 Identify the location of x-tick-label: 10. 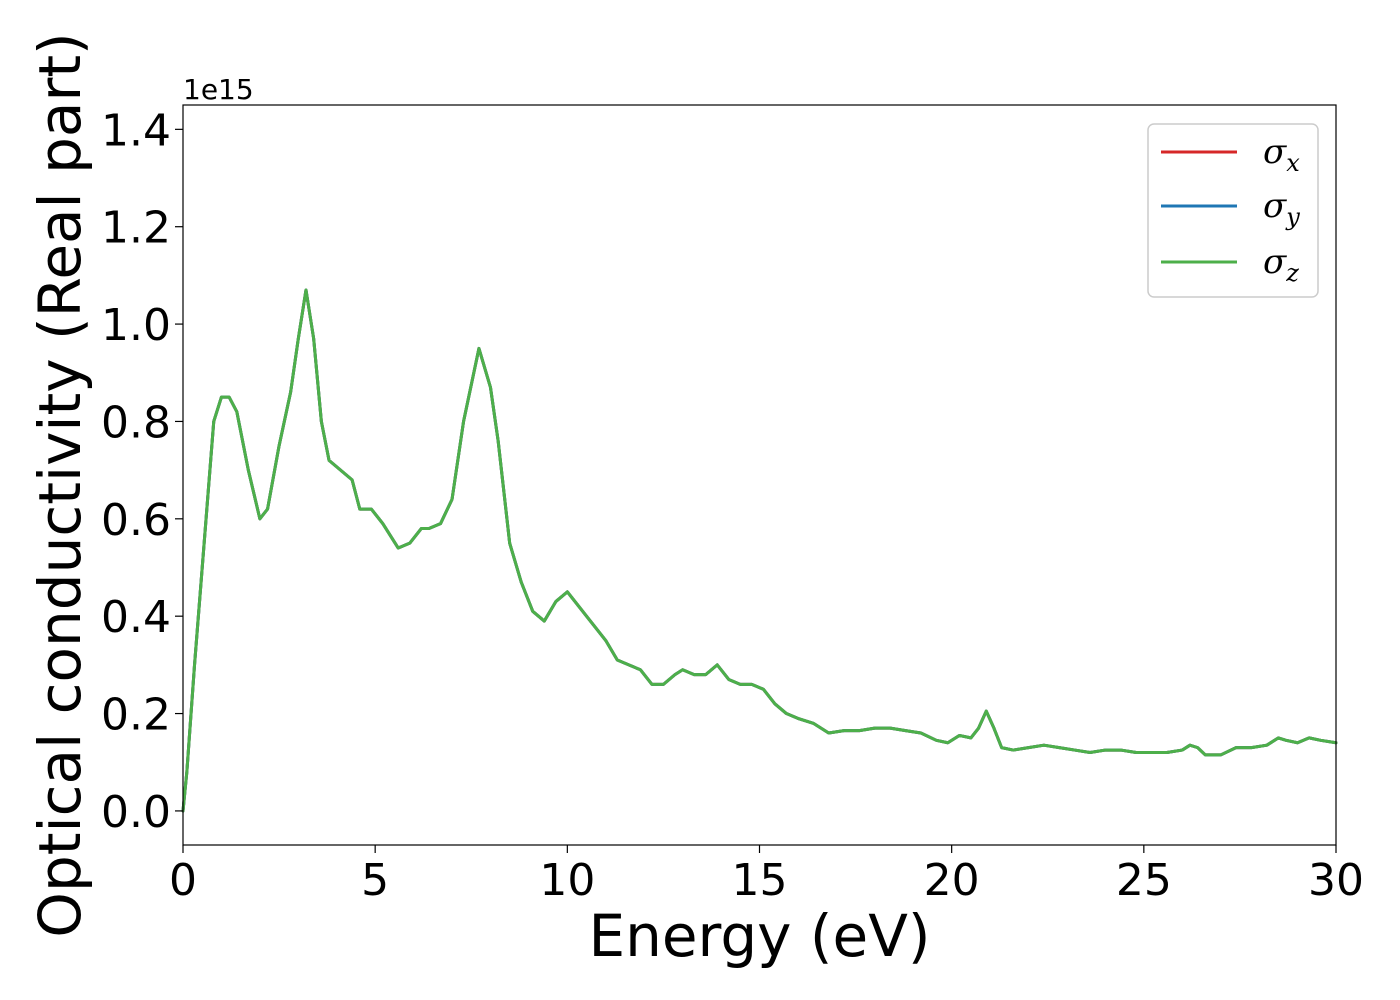
(567, 880).